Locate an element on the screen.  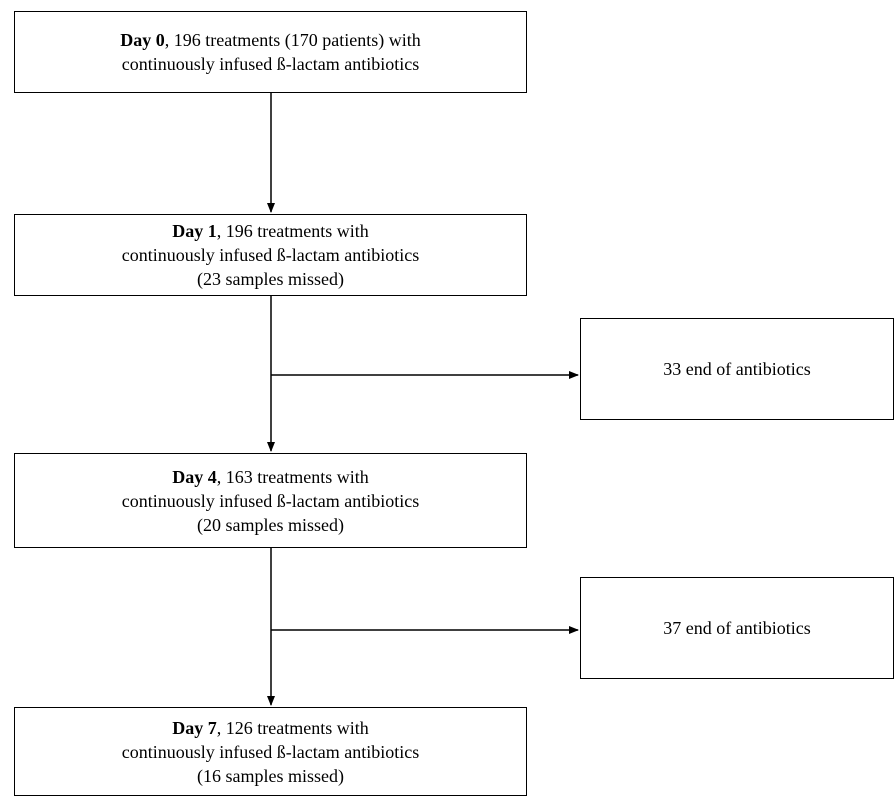
box-day-4-line-1: Day 4, 163 treatments with is located at coordinates (270, 477).